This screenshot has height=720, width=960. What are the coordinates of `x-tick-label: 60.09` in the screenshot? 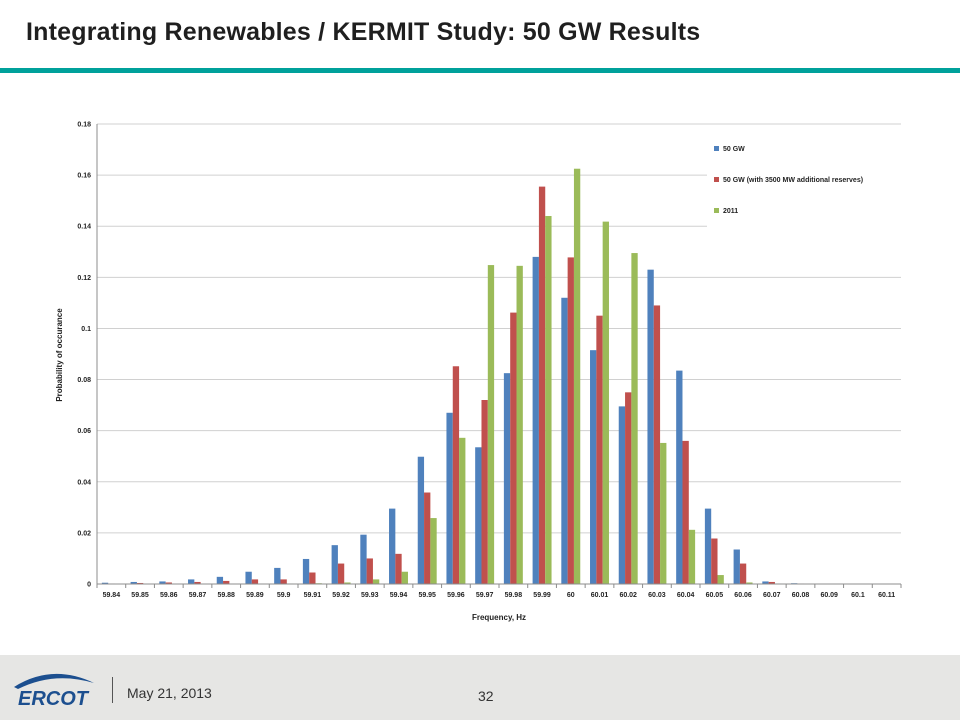 It's located at (829, 595).